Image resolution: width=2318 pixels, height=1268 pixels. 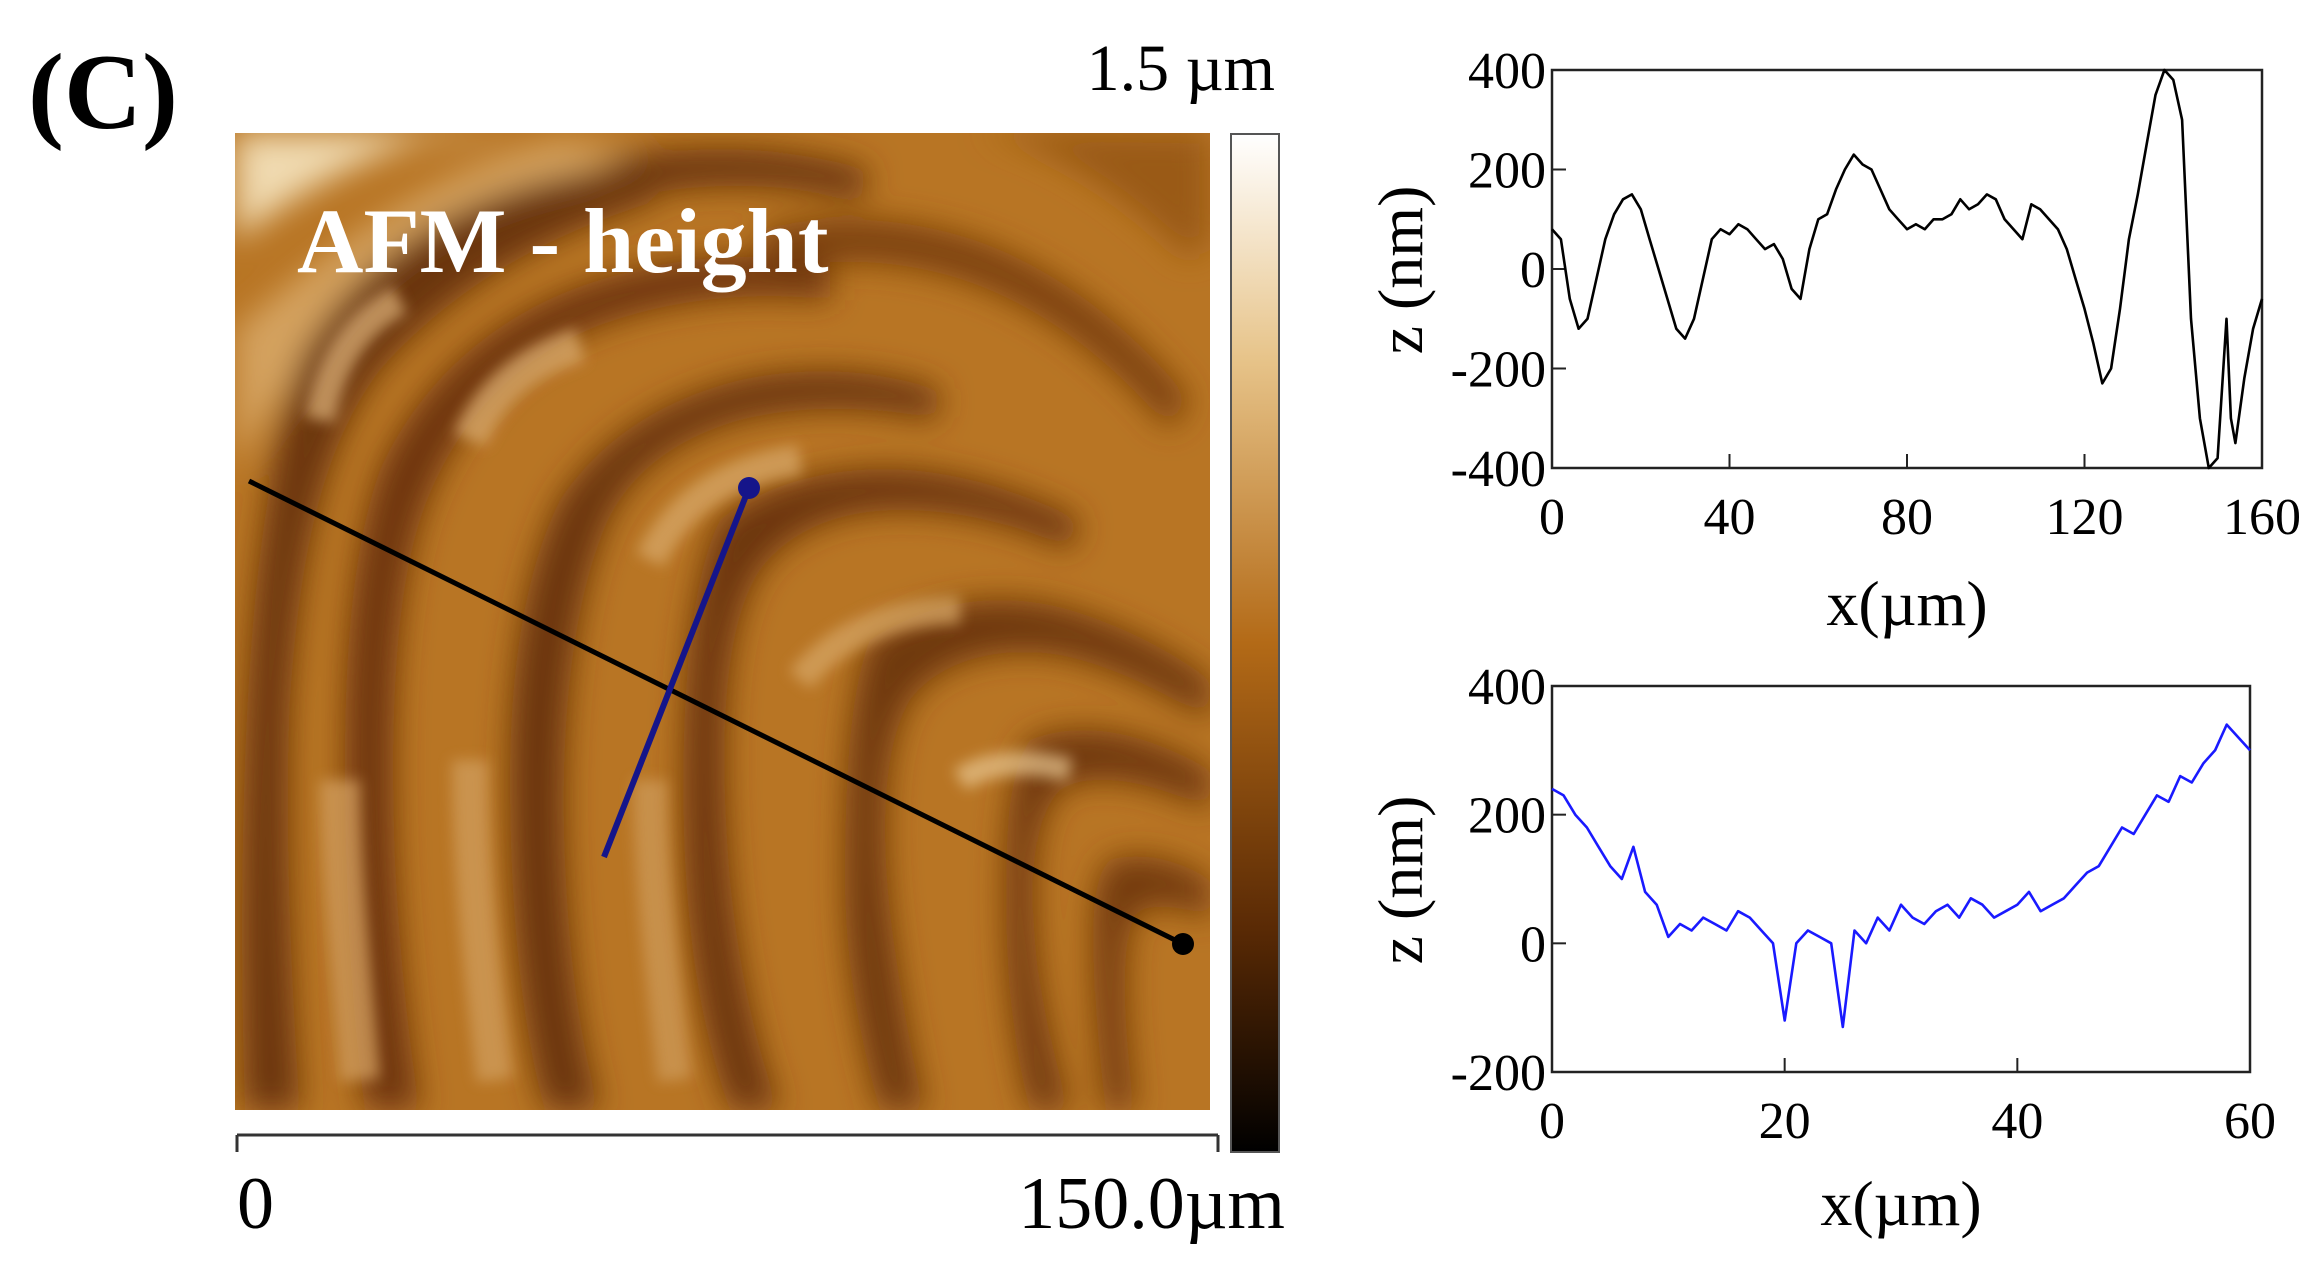 What do you see at coordinates (1255, 643) in the screenshot?
I see `afm-colorbar` at bounding box center [1255, 643].